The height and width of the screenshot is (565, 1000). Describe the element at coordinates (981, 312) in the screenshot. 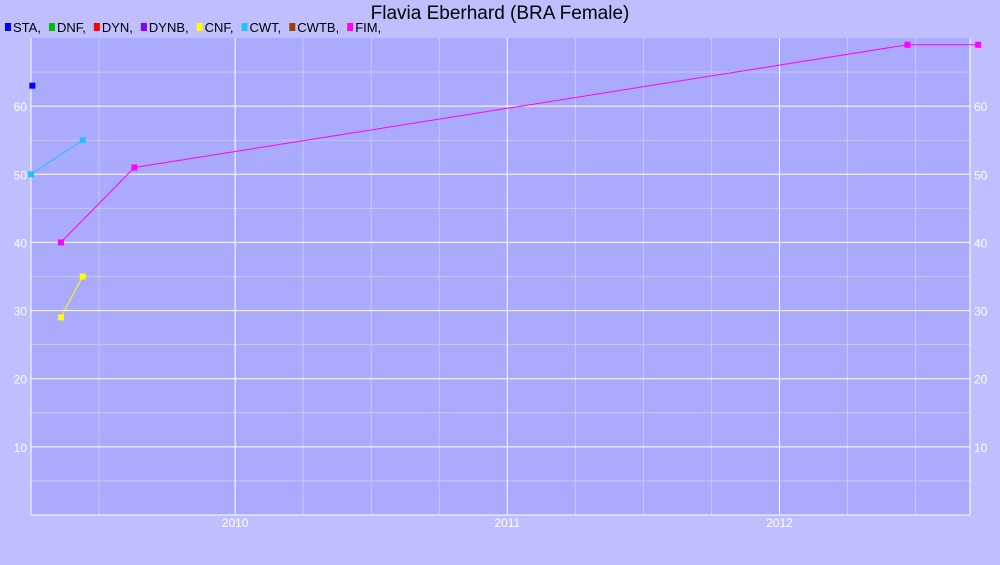

I see `y-tick-label-right: 30` at that location.